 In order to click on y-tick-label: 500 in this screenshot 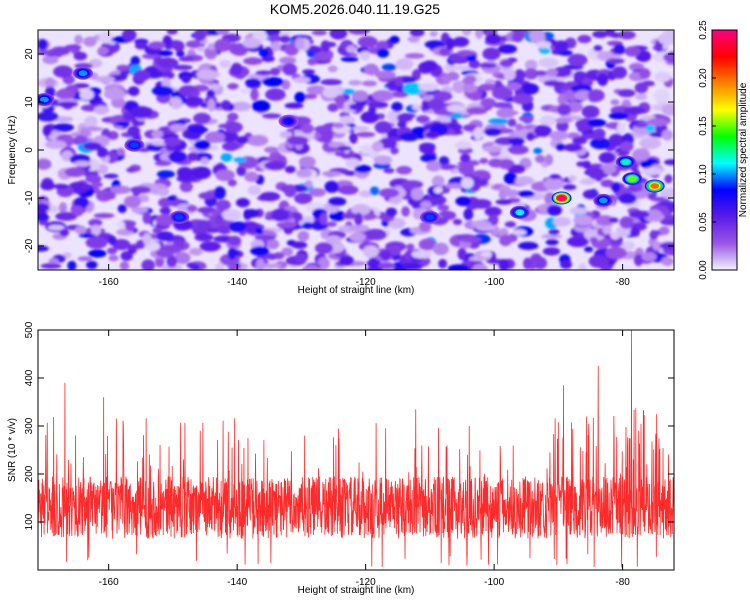, I will do `click(29, 329)`.